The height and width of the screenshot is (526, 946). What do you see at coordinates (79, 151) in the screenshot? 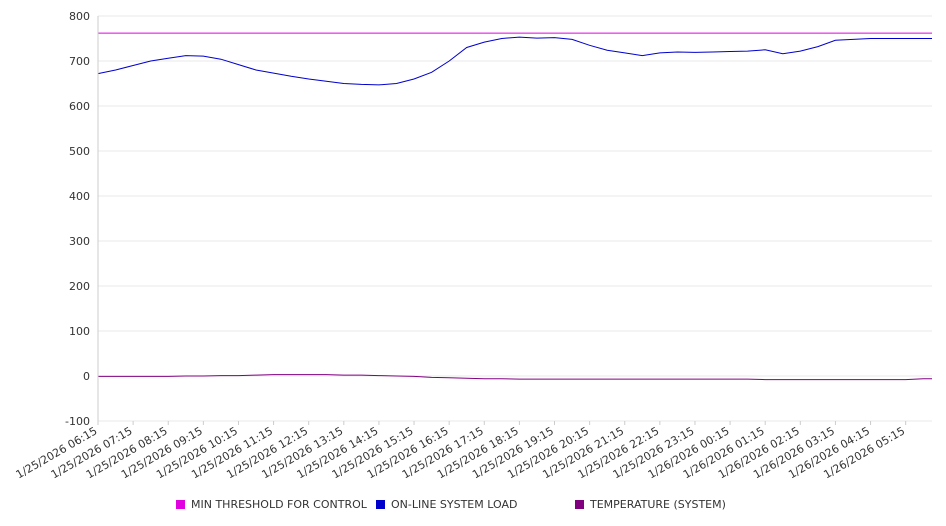
I see `y-tick-label: 500` at bounding box center [79, 151].